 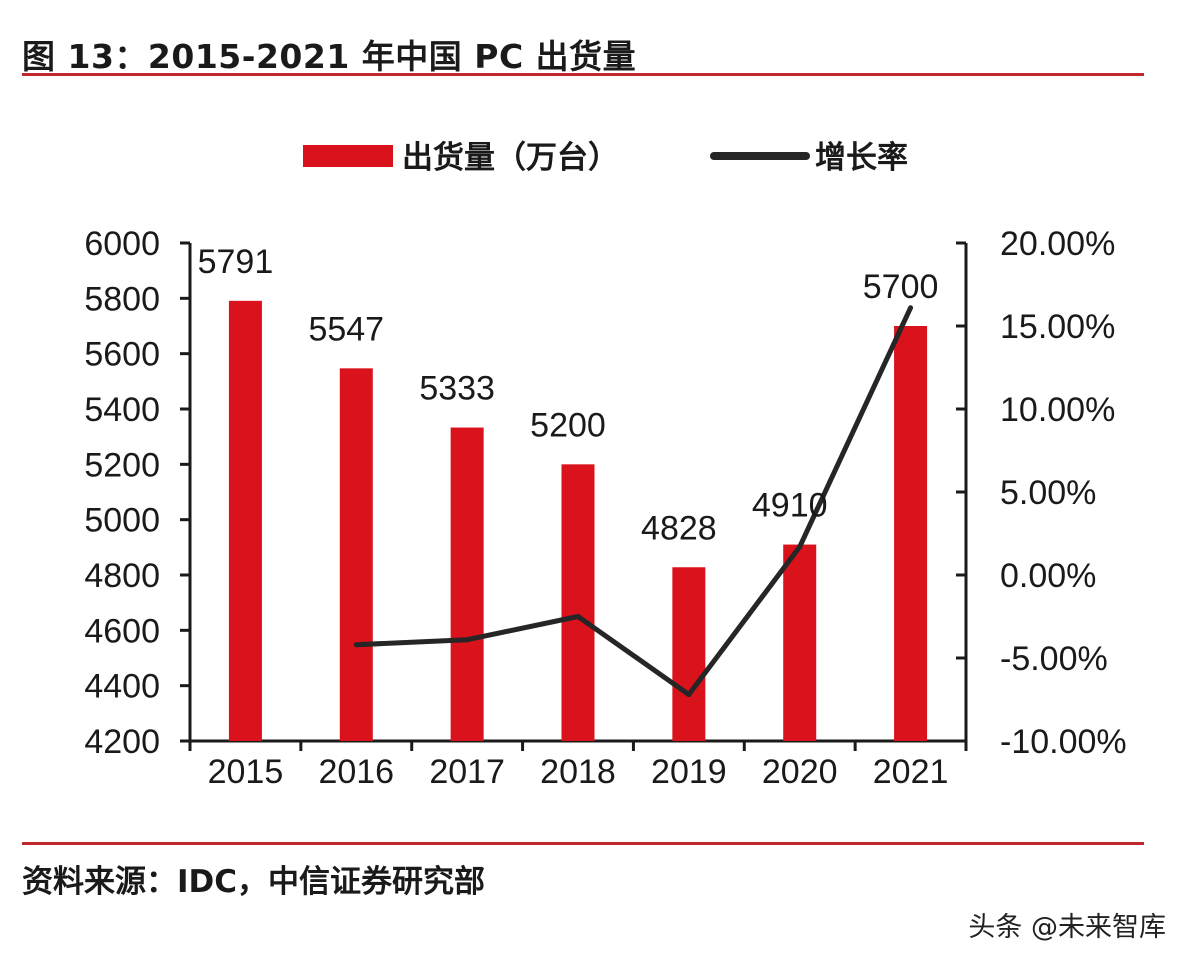 I want to click on left-axis-tick-label: 4600, so click(x=122, y=631).